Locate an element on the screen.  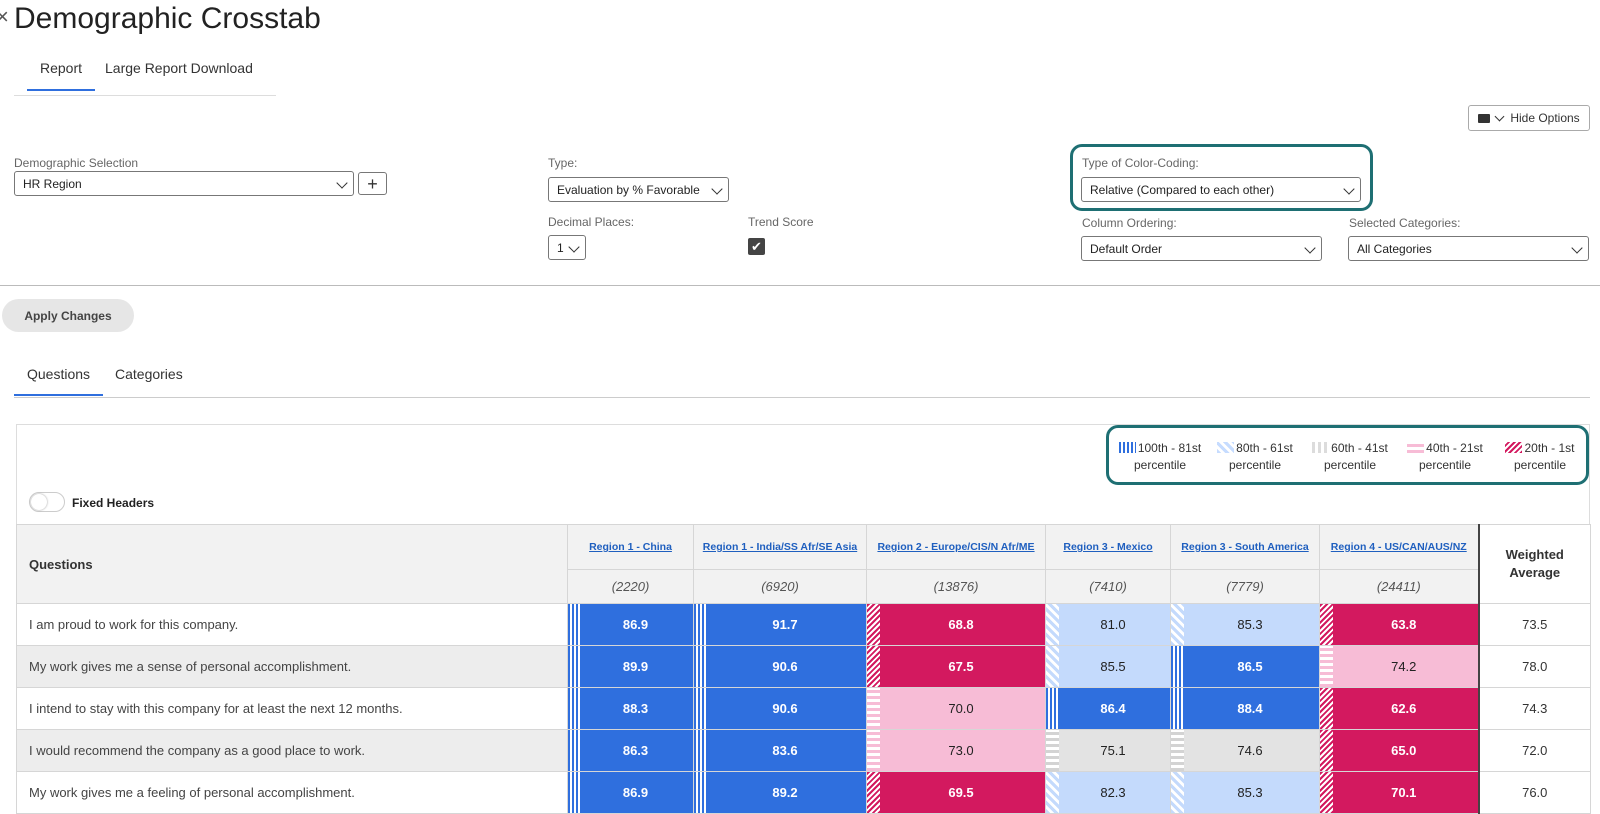
report-tabs: Report Large Report Download is located at coordinates (145, 72).